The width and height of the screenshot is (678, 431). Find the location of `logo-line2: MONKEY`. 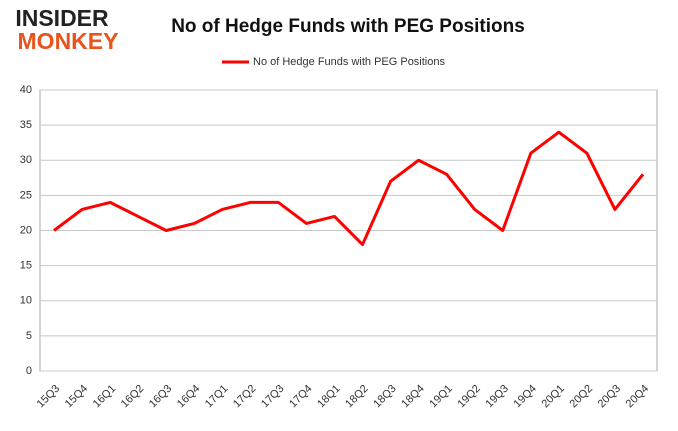

logo-line2: MONKEY is located at coordinates (68, 41).